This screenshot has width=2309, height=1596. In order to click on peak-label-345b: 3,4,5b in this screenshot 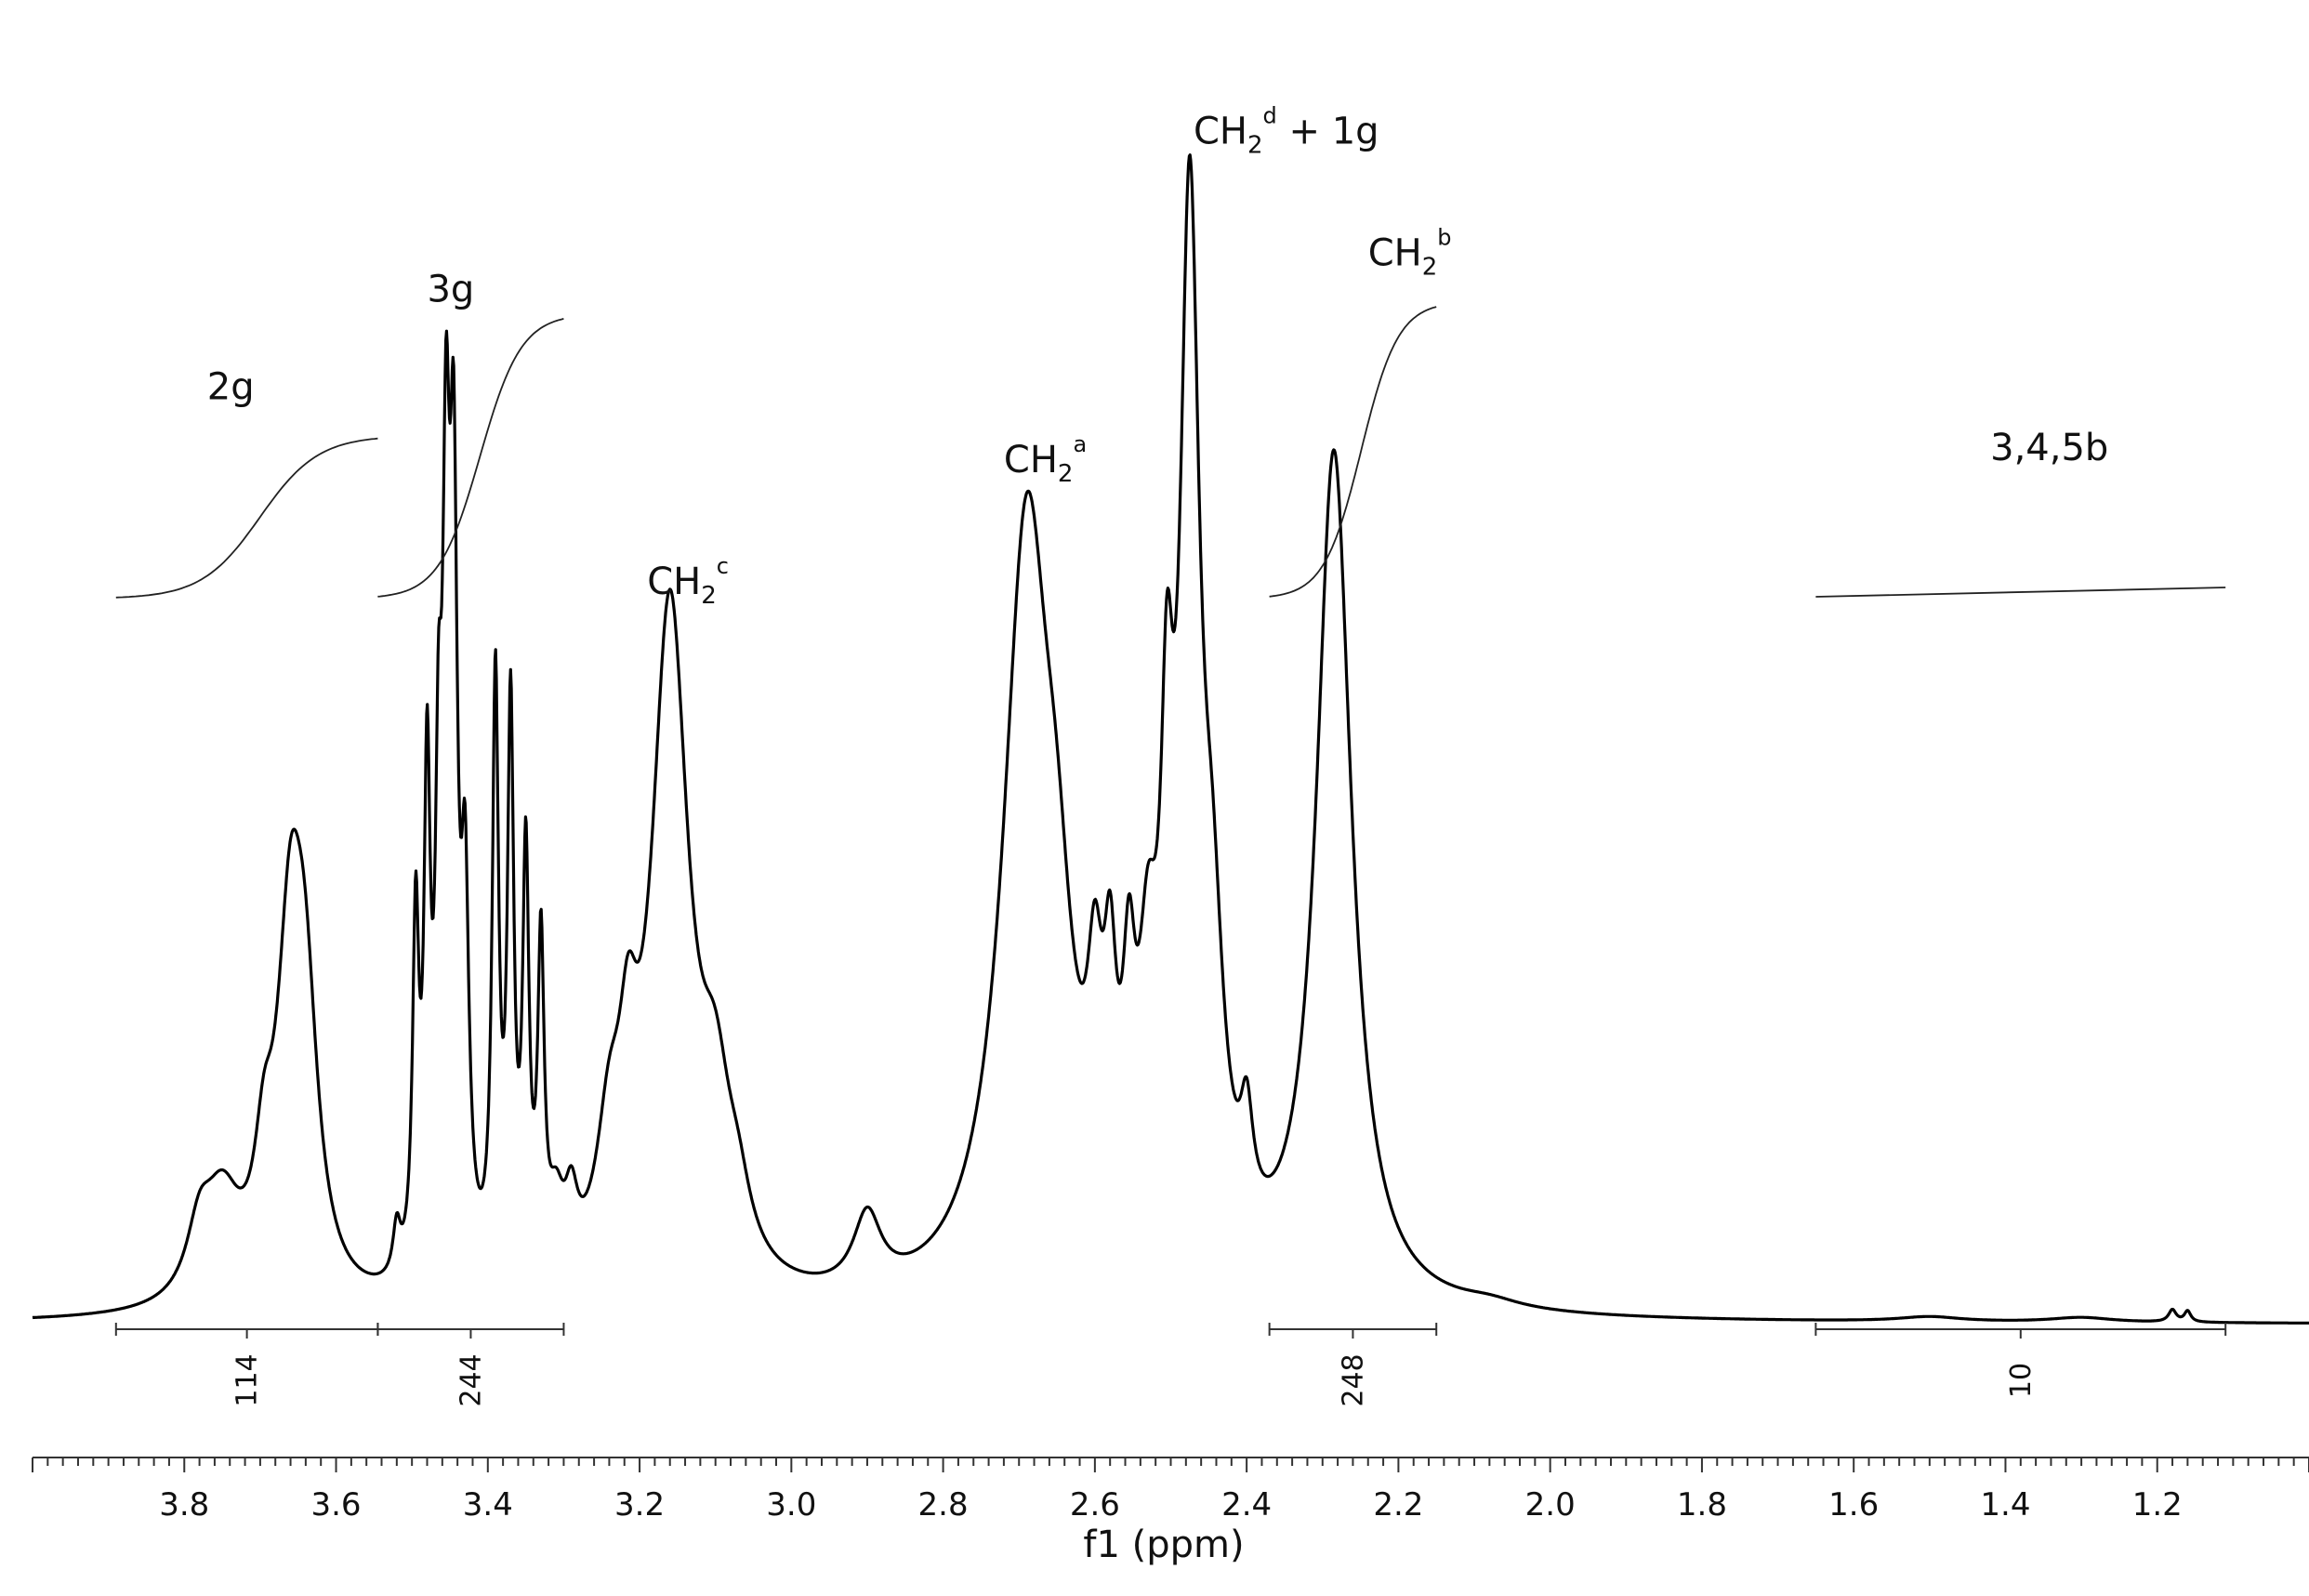, I will do `click(2049, 448)`.